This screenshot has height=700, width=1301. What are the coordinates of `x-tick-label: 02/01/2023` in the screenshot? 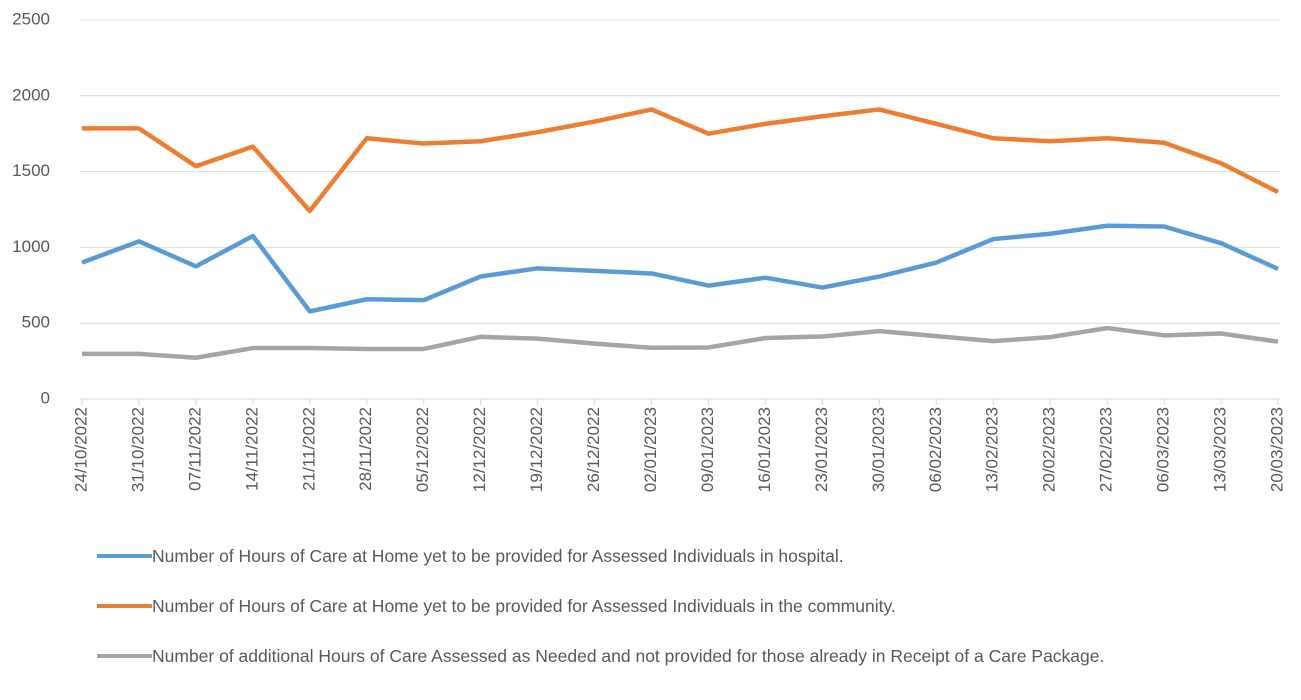 It's located at (650, 449).